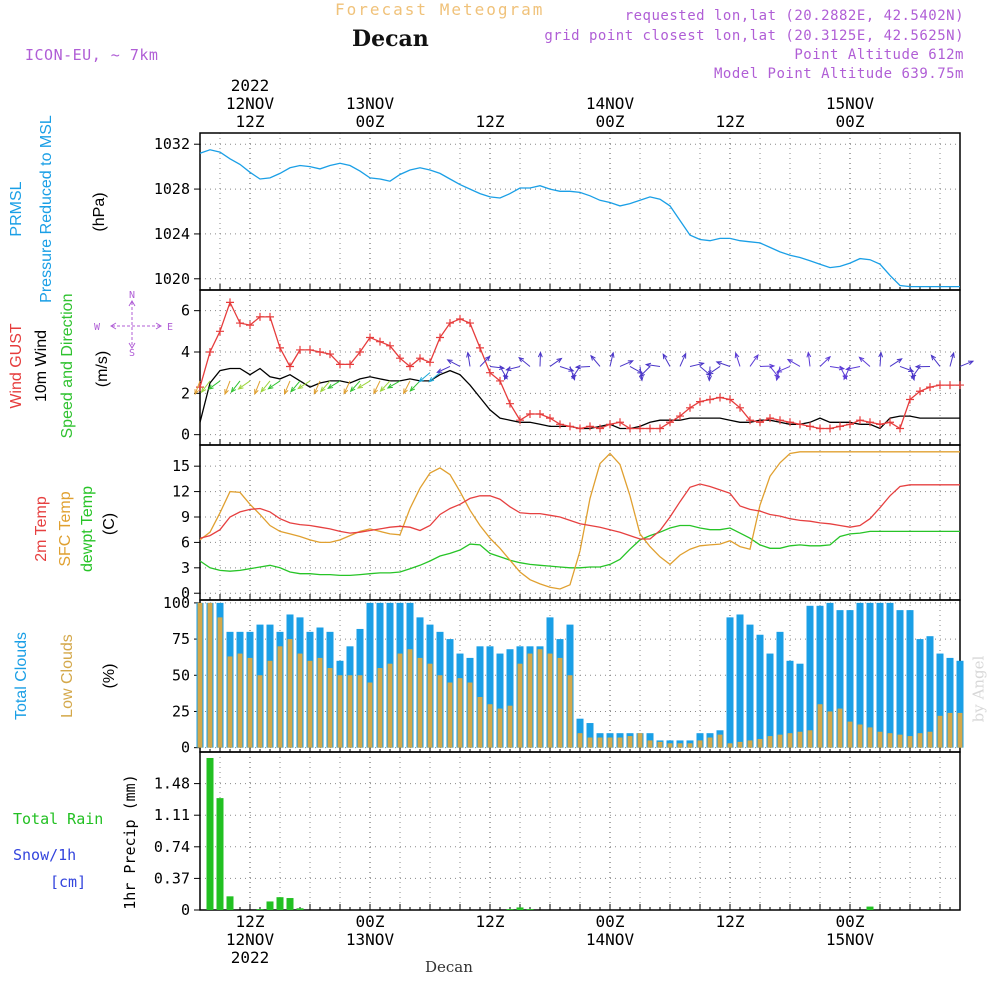 The image size is (1000, 1000). Describe the element at coordinates (250, 103) in the screenshot. I see `time-label-date: 12NOV` at that location.